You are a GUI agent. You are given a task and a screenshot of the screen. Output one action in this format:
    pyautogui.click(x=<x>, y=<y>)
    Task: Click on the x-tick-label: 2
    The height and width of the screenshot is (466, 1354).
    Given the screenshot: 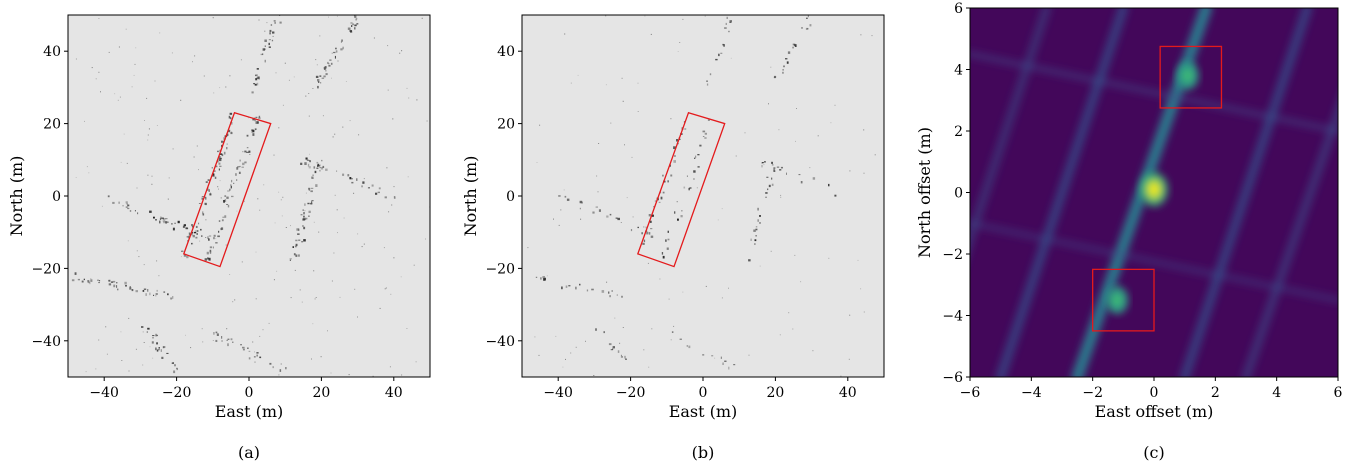 What is the action you would take?
    pyautogui.click(x=1215, y=393)
    